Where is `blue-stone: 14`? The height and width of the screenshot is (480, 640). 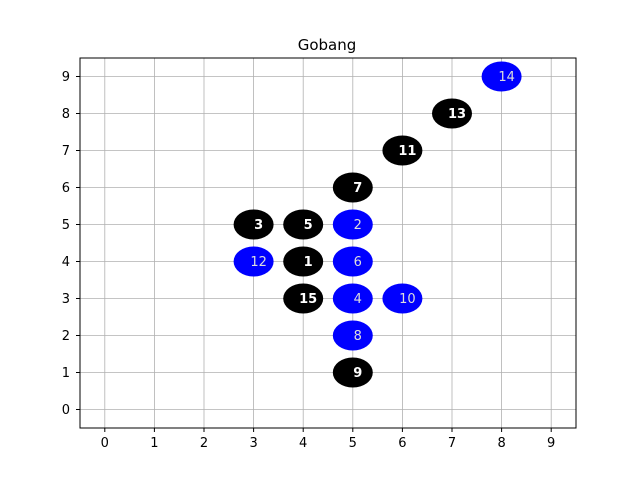
blue-stone: 14 is located at coordinates (501, 76).